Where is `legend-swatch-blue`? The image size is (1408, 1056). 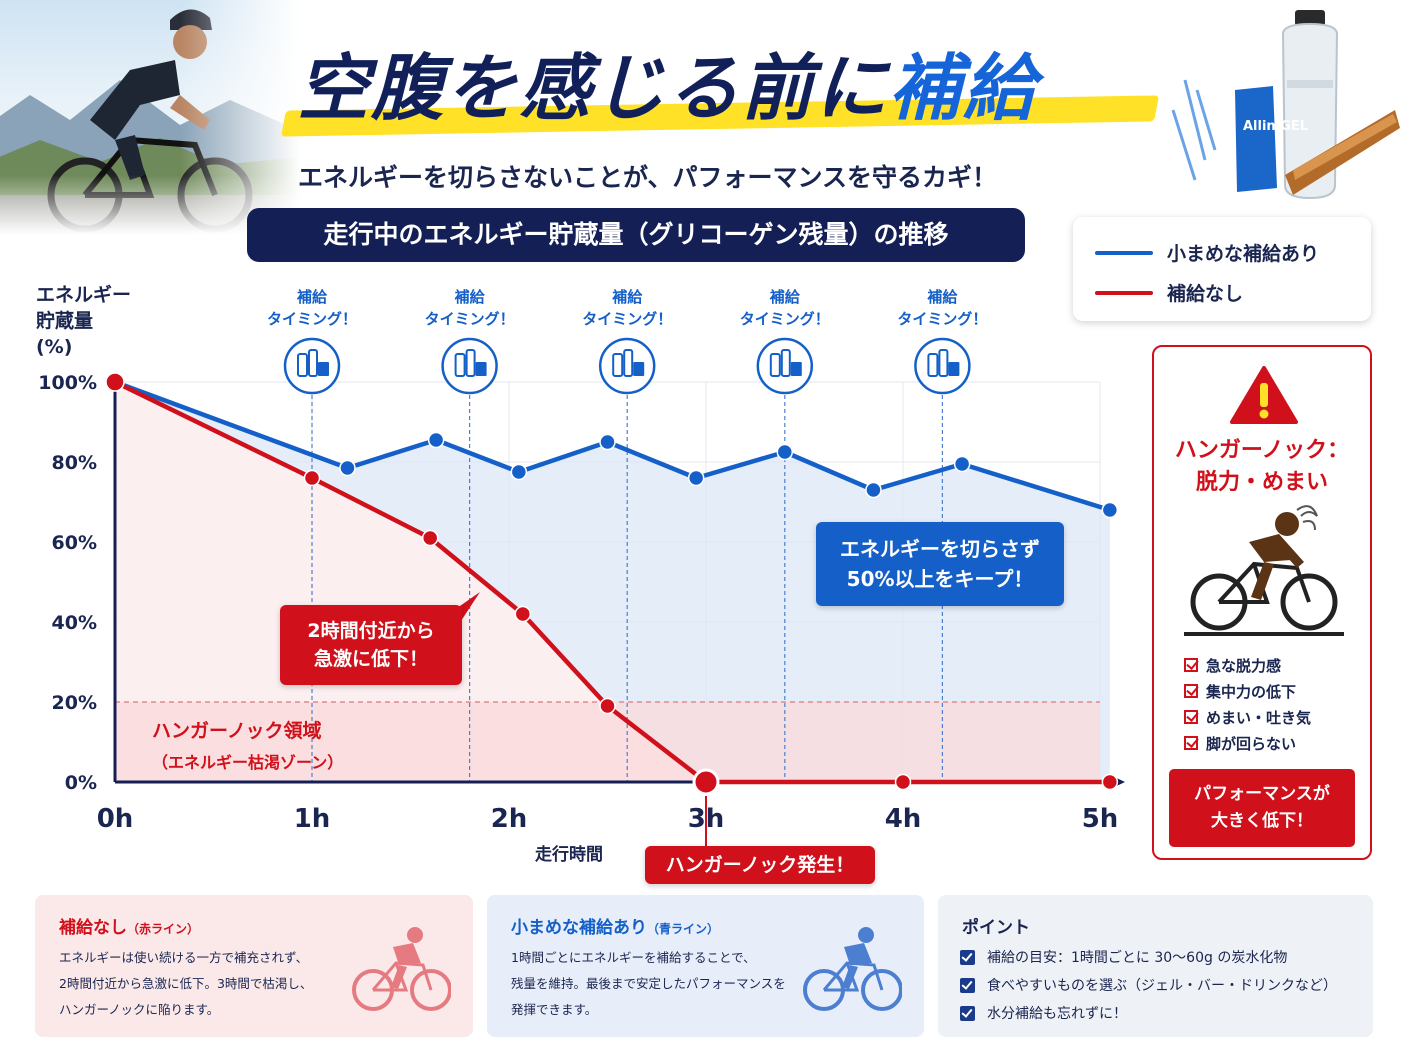 legend-swatch-blue is located at coordinates (1124, 252).